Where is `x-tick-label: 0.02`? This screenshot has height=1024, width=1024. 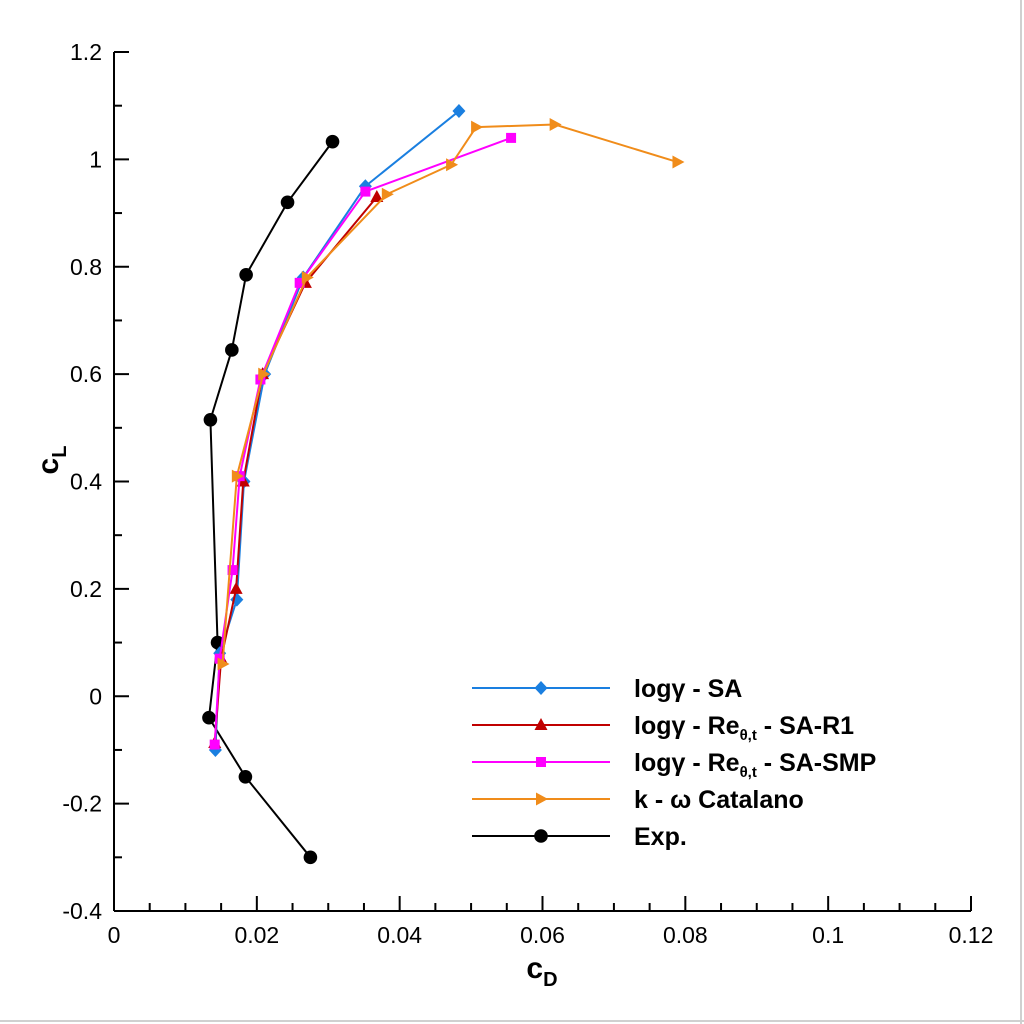 x-tick-label: 0.02 is located at coordinates (256, 935).